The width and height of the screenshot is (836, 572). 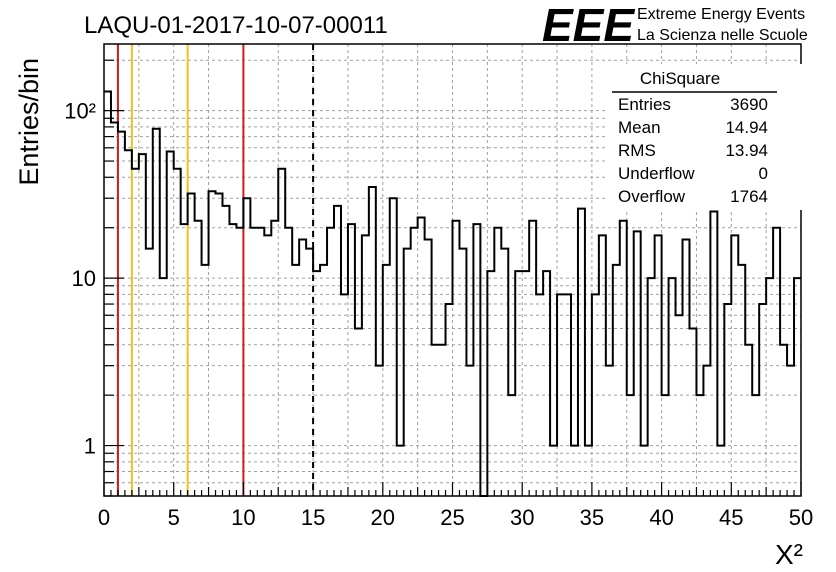 What do you see at coordinates (84, 278) in the screenshot?
I see `y-tick-label: 10` at bounding box center [84, 278].